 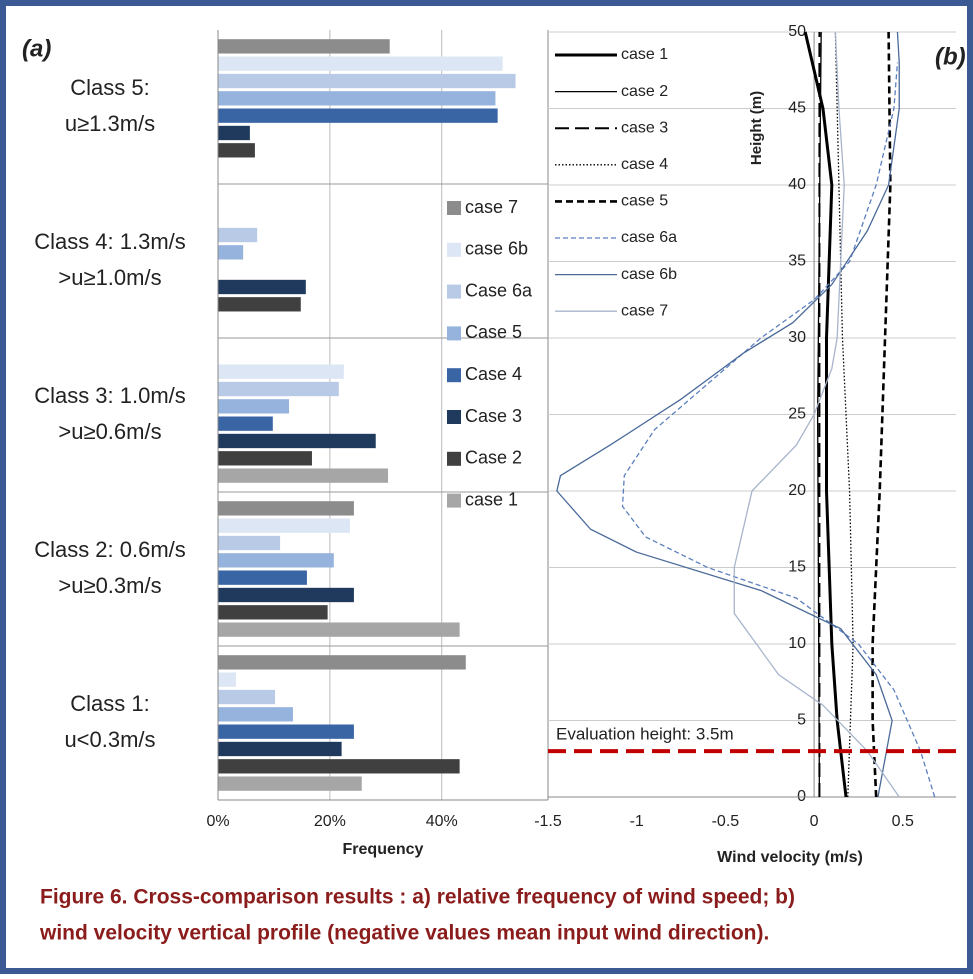 What do you see at coordinates (797, 31) in the screenshot?
I see `y-tick-label: 50` at bounding box center [797, 31].